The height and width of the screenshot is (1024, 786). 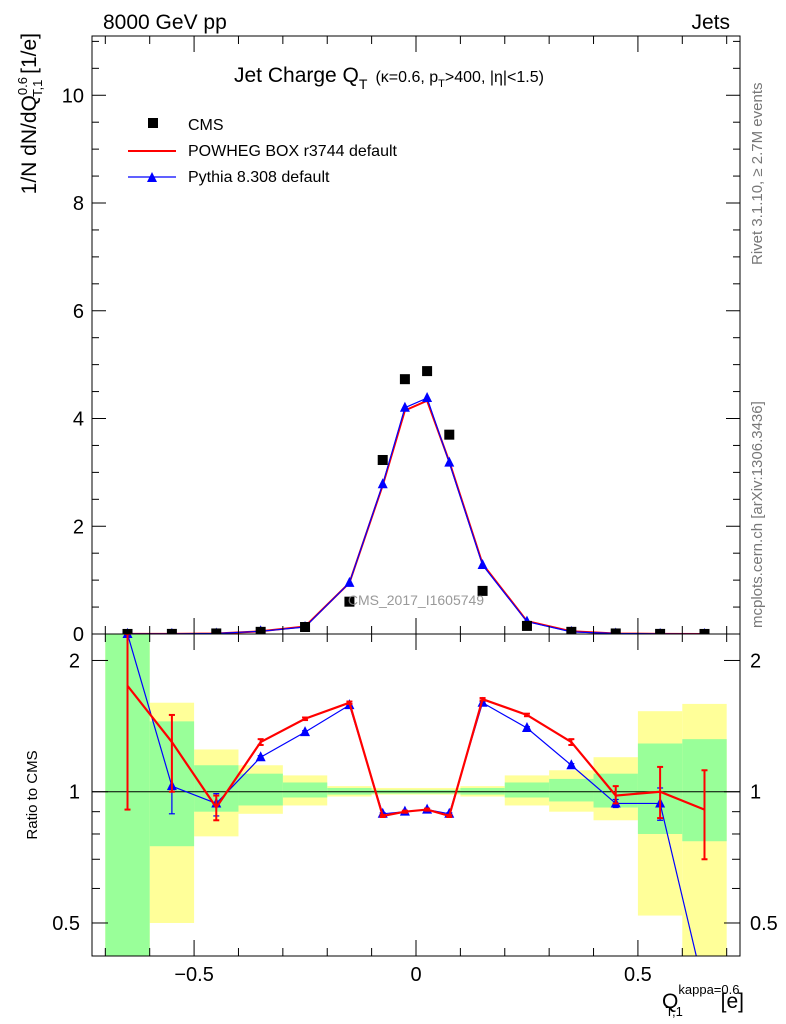 I want to click on main-ytick-label: 8, so click(x=78, y=204).